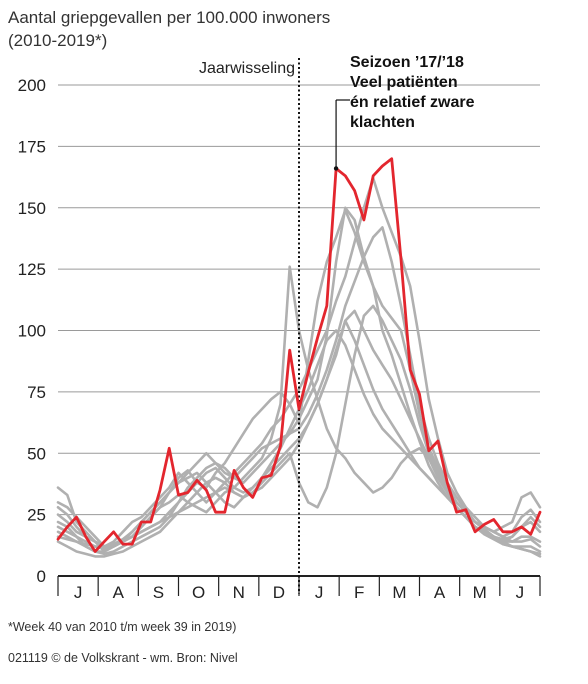 Image resolution: width=588 pixels, height=684 pixels. Describe the element at coordinates (336, 168) in the screenshot. I see `callout-point` at that location.